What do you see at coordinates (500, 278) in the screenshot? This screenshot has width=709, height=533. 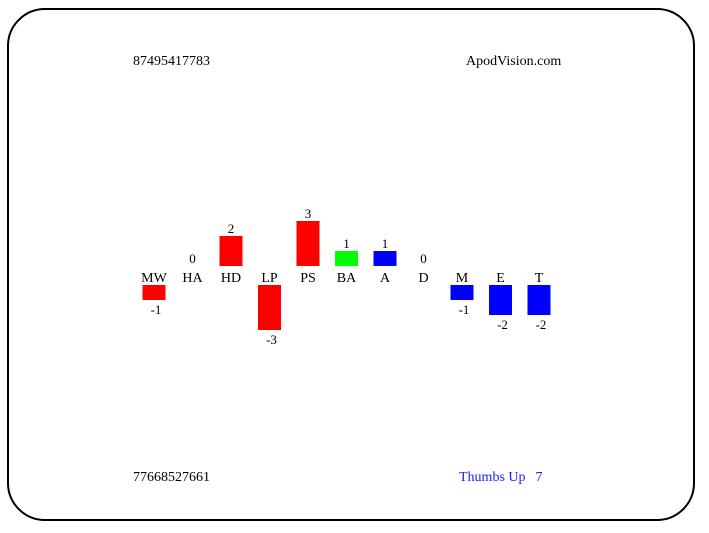 I see `tick-label-e: E` at bounding box center [500, 278].